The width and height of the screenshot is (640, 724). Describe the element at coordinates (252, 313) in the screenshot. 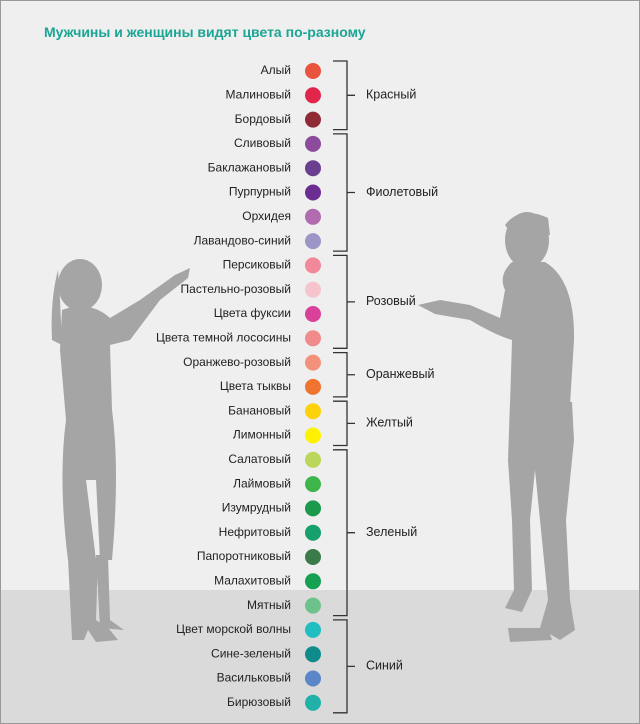

I see `color-name: Цвета фуксии` at that location.